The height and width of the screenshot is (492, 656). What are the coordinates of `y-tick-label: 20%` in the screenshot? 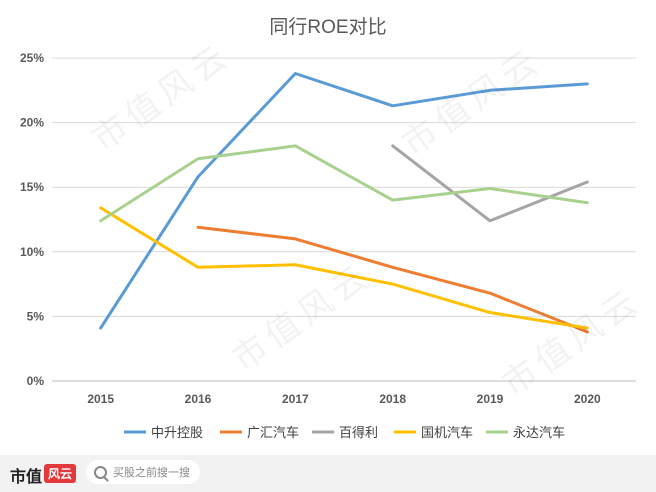 It's located at (32, 123).